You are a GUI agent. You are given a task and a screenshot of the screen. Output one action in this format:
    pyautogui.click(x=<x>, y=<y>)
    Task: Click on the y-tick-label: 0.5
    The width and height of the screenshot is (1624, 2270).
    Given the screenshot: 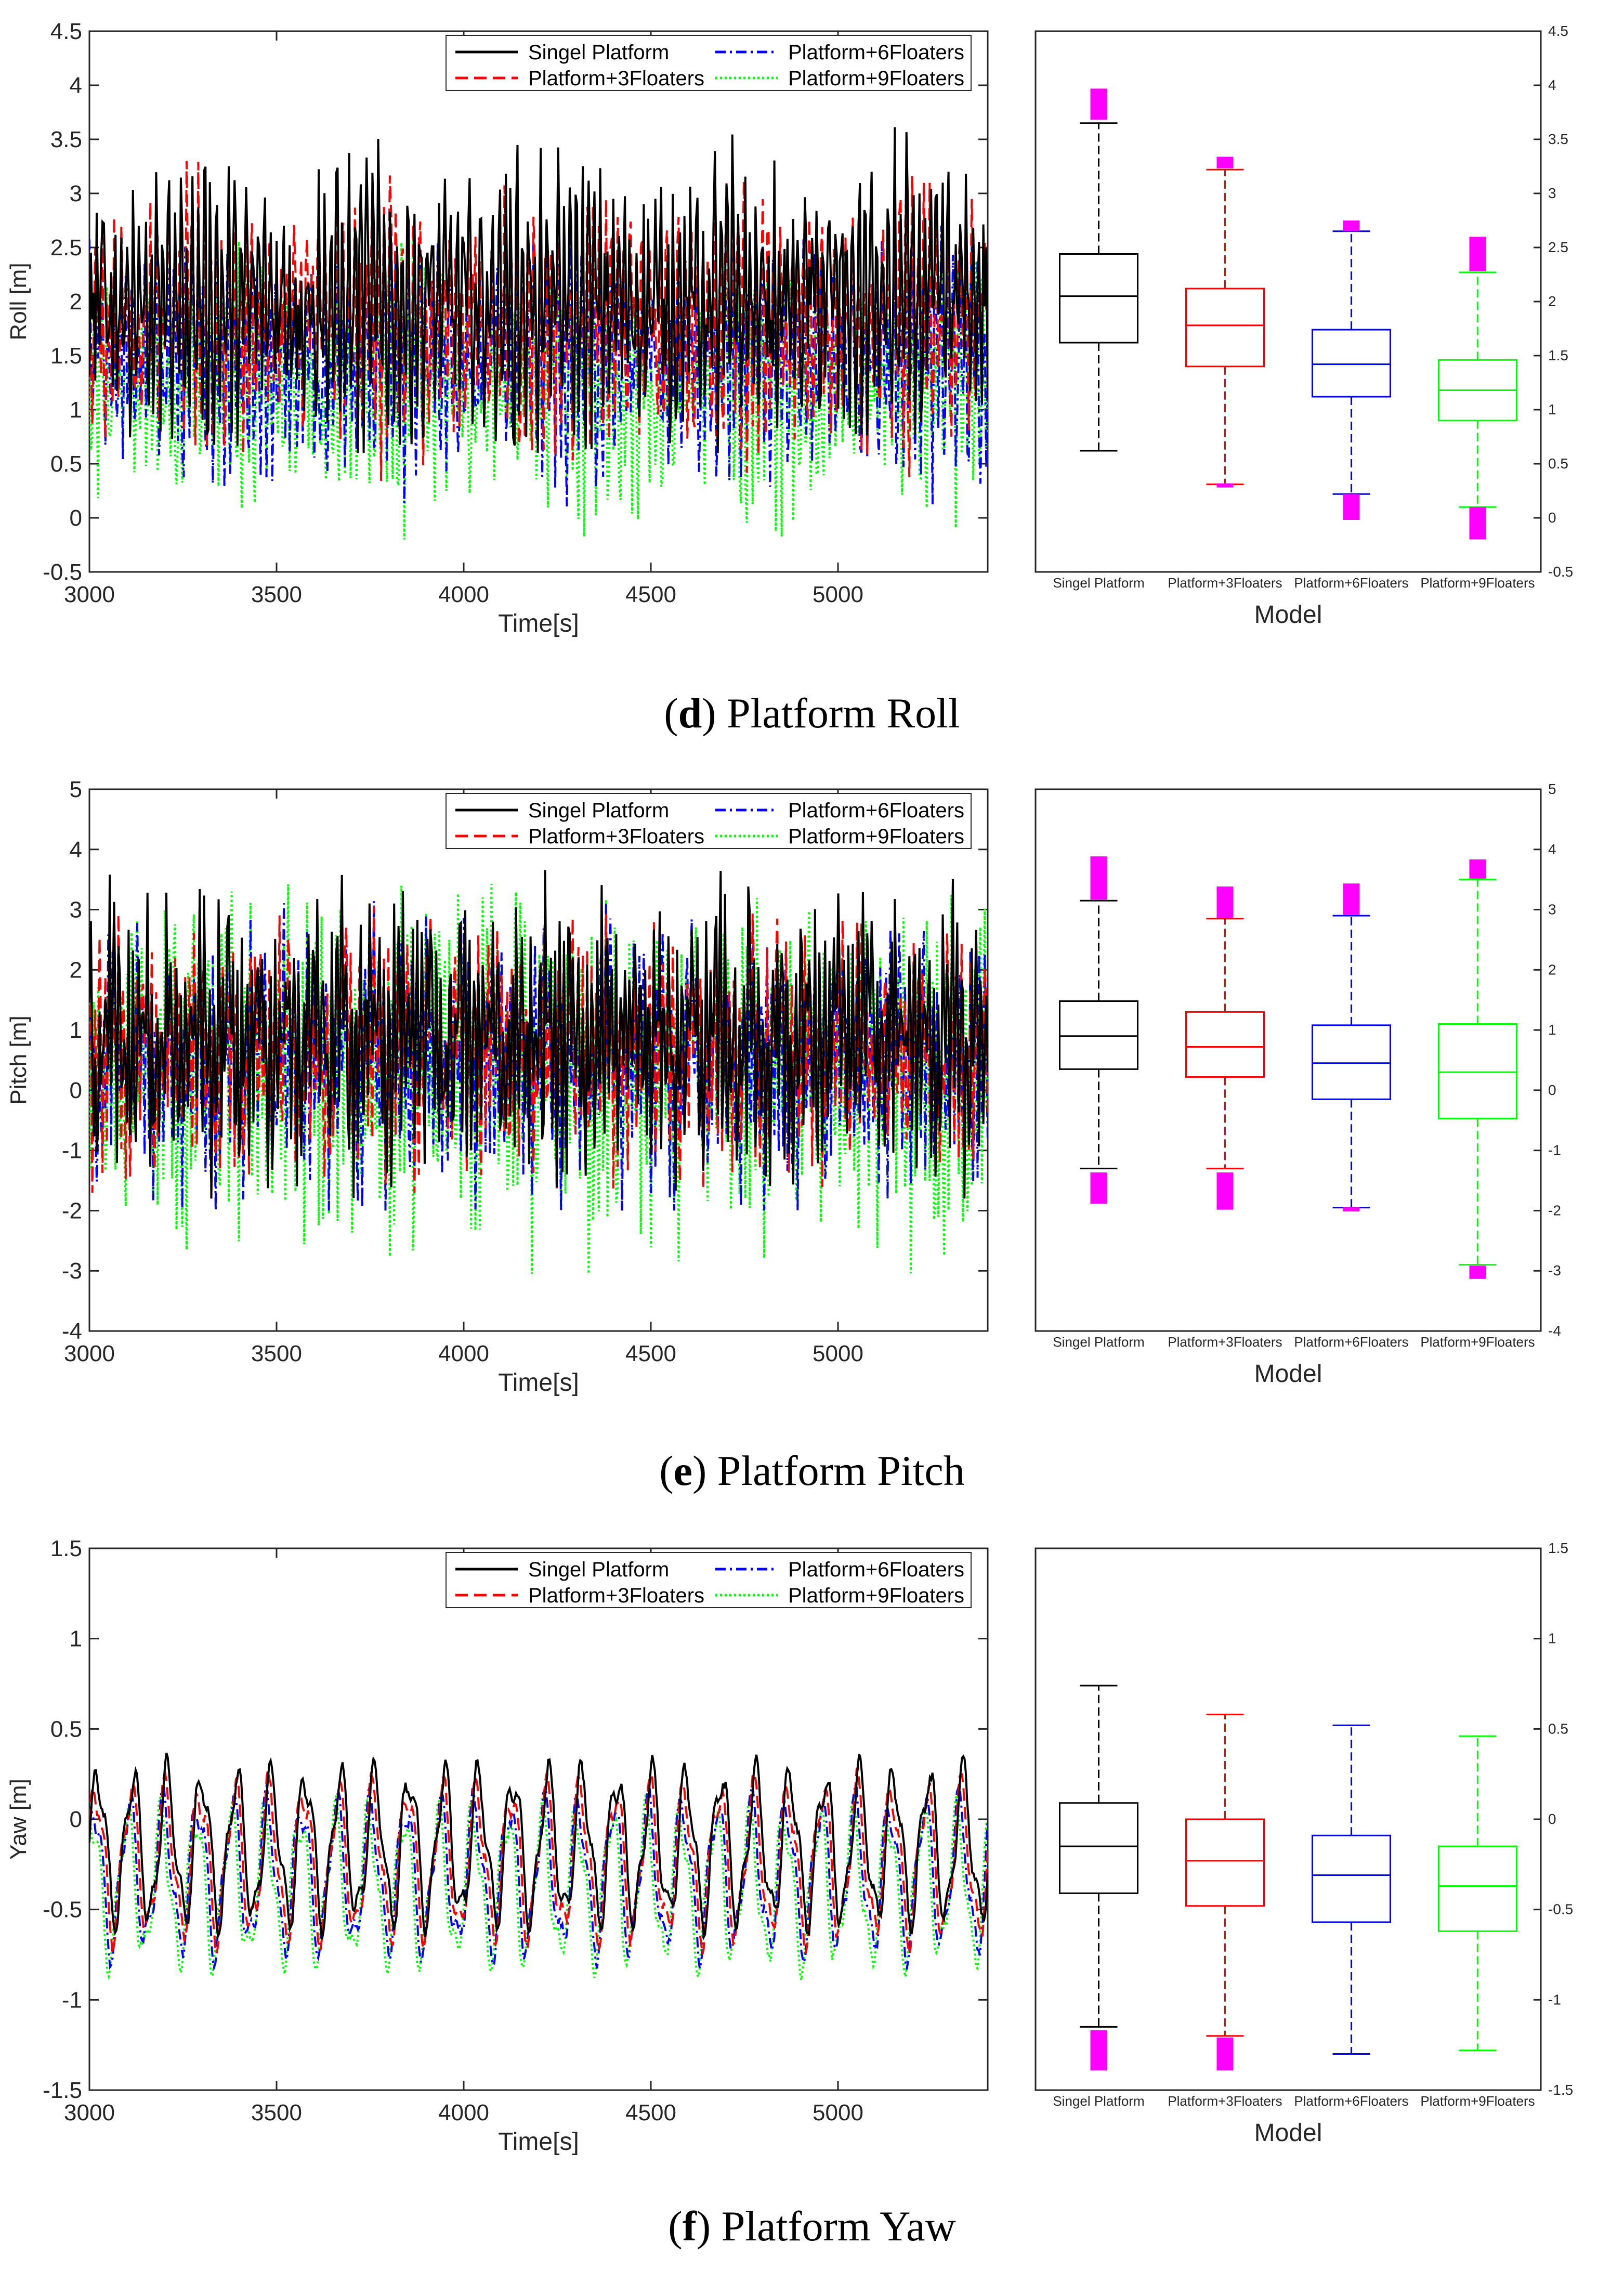 What is the action you would take?
    pyautogui.click(x=66, y=1729)
    